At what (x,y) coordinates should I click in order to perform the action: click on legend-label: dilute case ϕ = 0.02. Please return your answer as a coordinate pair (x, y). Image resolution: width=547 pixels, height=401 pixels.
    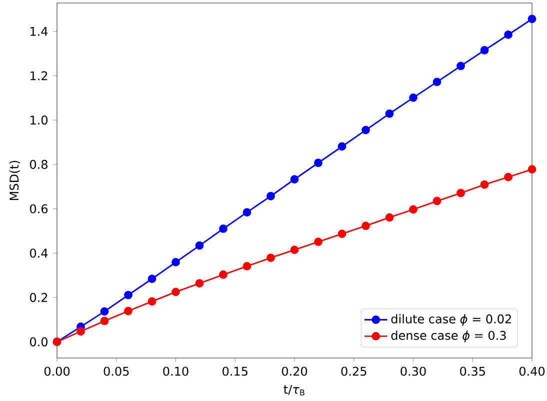
    Looking at the image, I should click on (451, 320).